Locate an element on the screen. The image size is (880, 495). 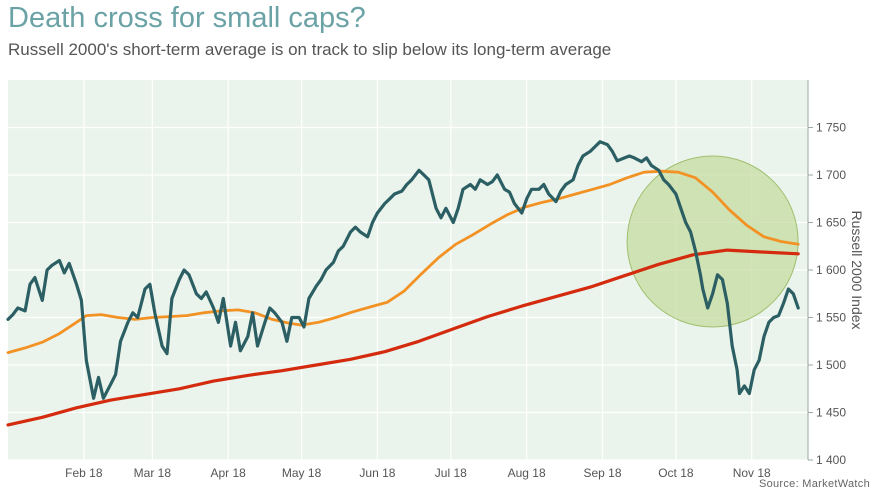
x-tick-label: May 18 is located at coordinates (302, 473).